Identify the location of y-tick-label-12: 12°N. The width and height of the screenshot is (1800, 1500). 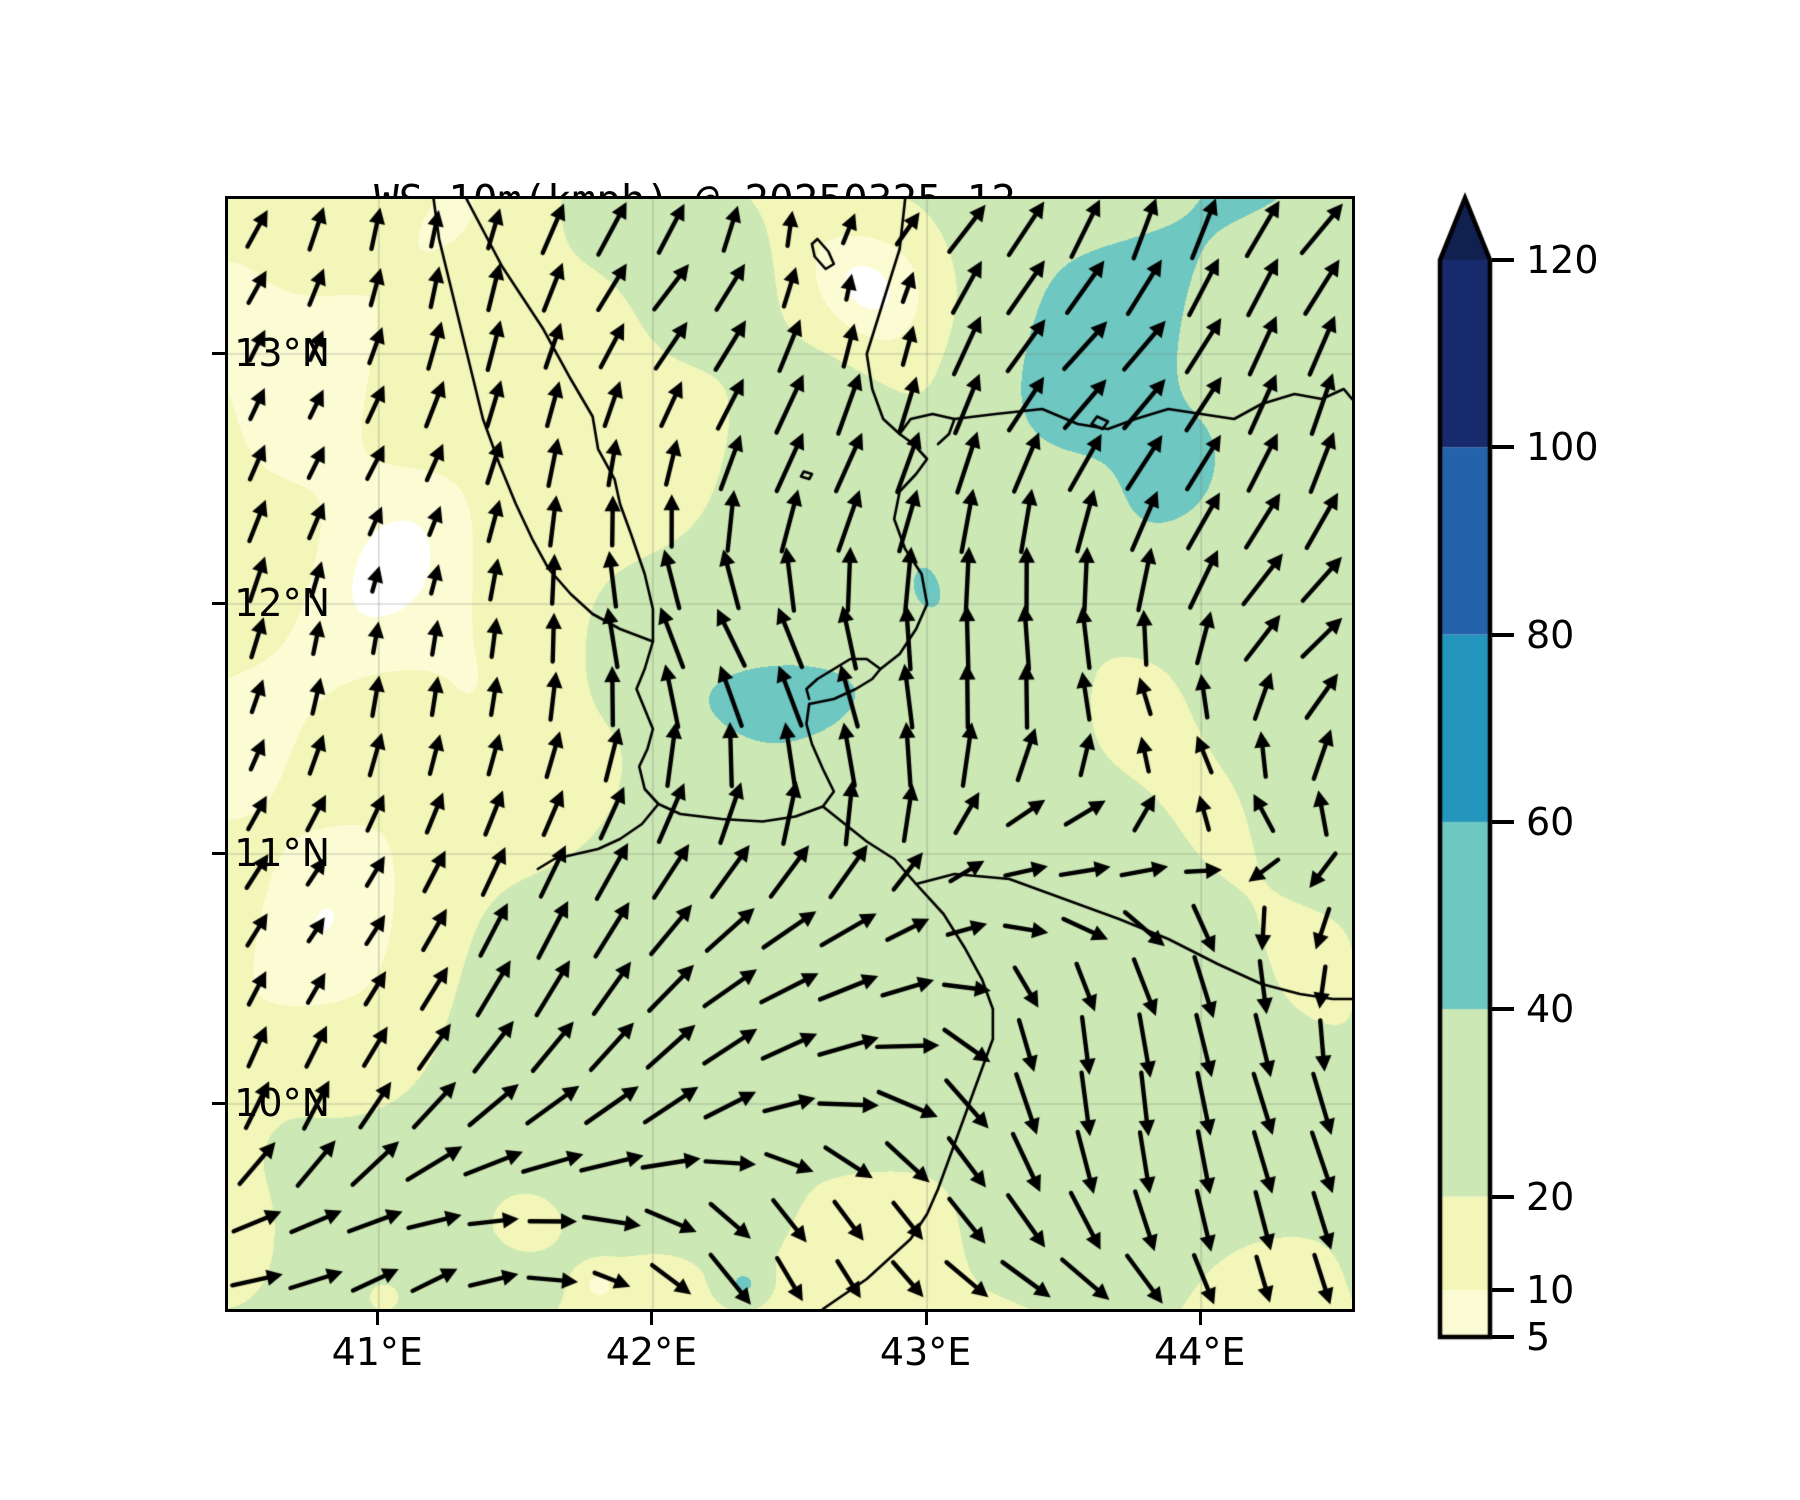
(282, 602).